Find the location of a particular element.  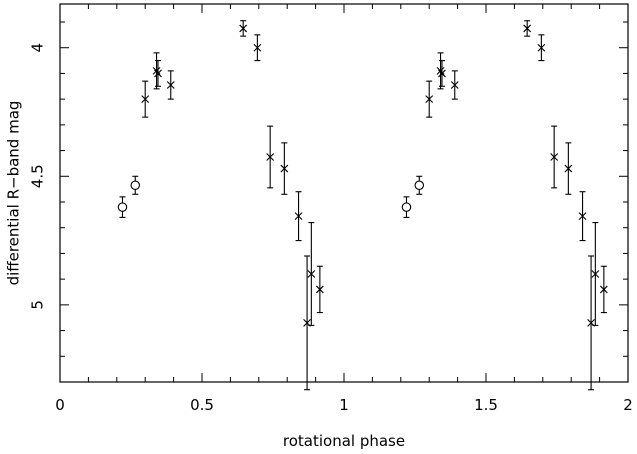

x-tick-label: 1.5 is located at coordinates (486, 405).